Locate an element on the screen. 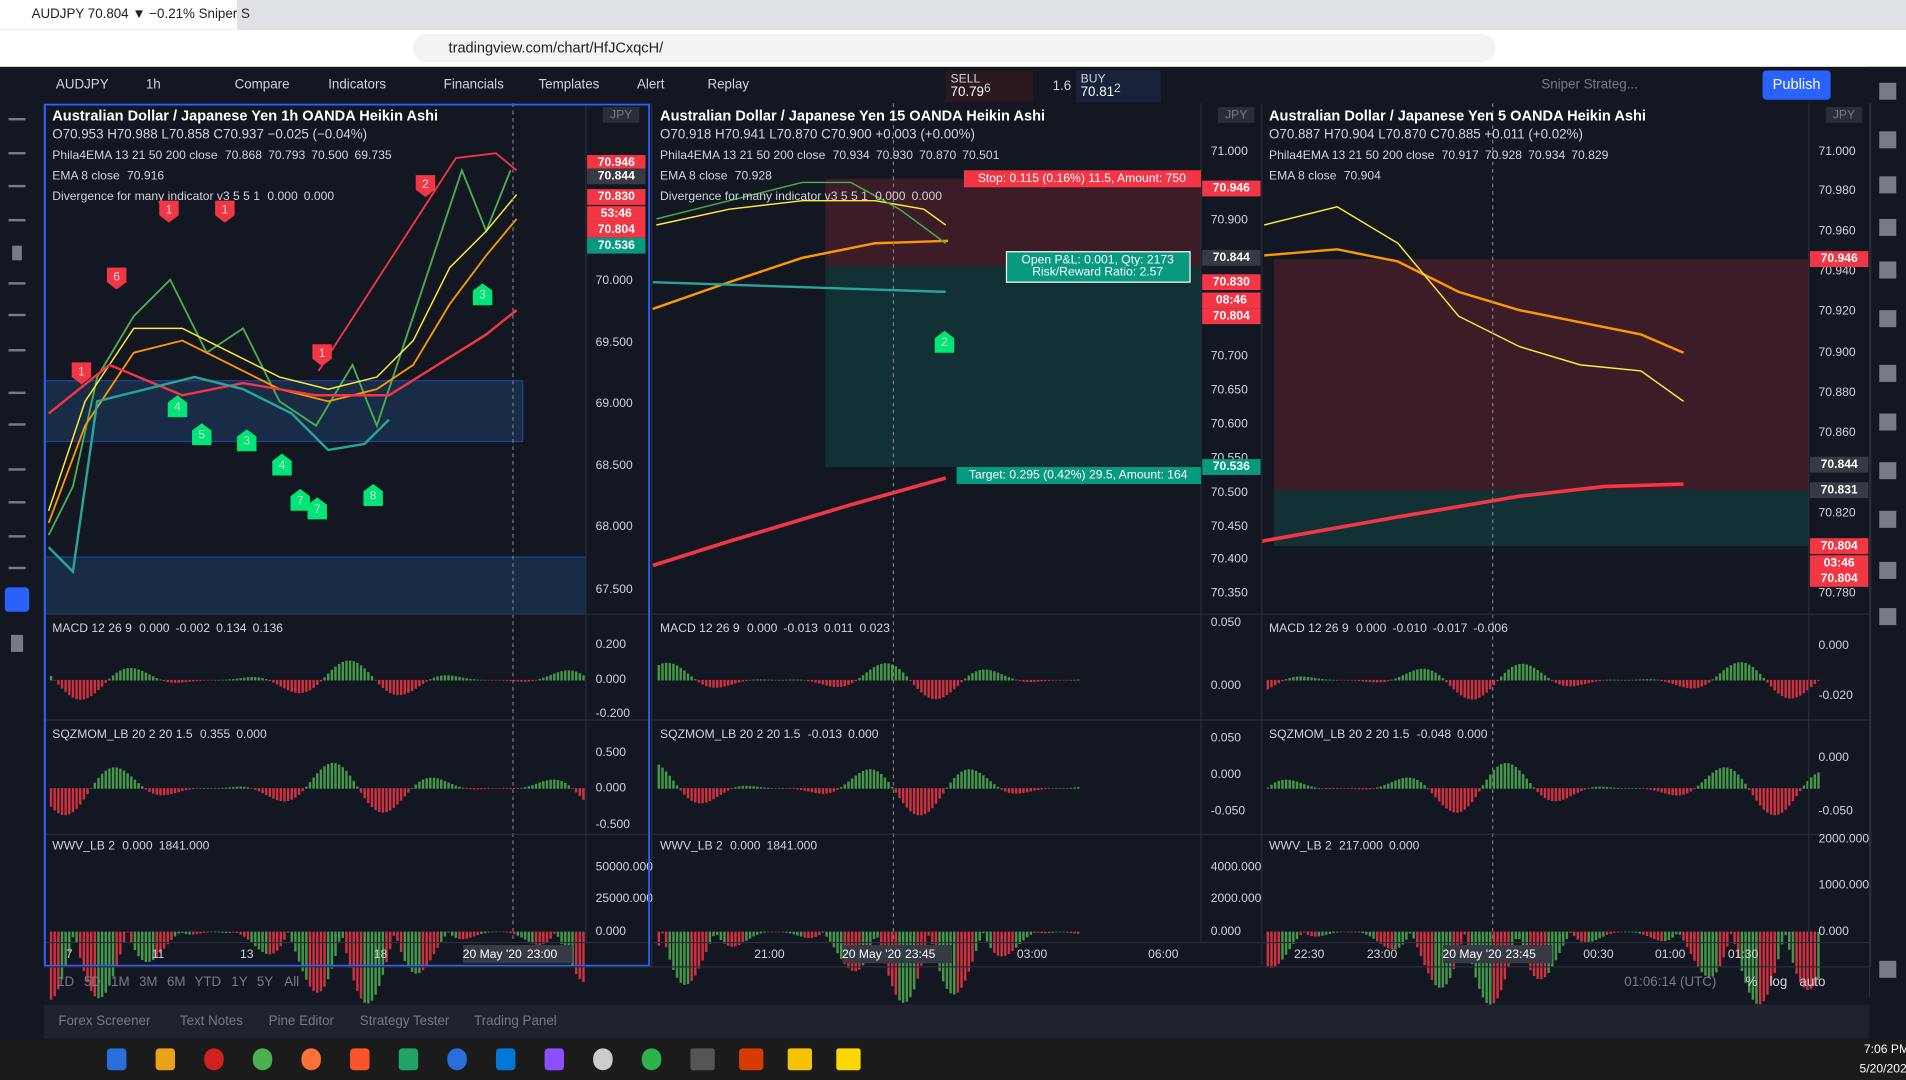  scale-option: log is located at coordinates (1778, 981).